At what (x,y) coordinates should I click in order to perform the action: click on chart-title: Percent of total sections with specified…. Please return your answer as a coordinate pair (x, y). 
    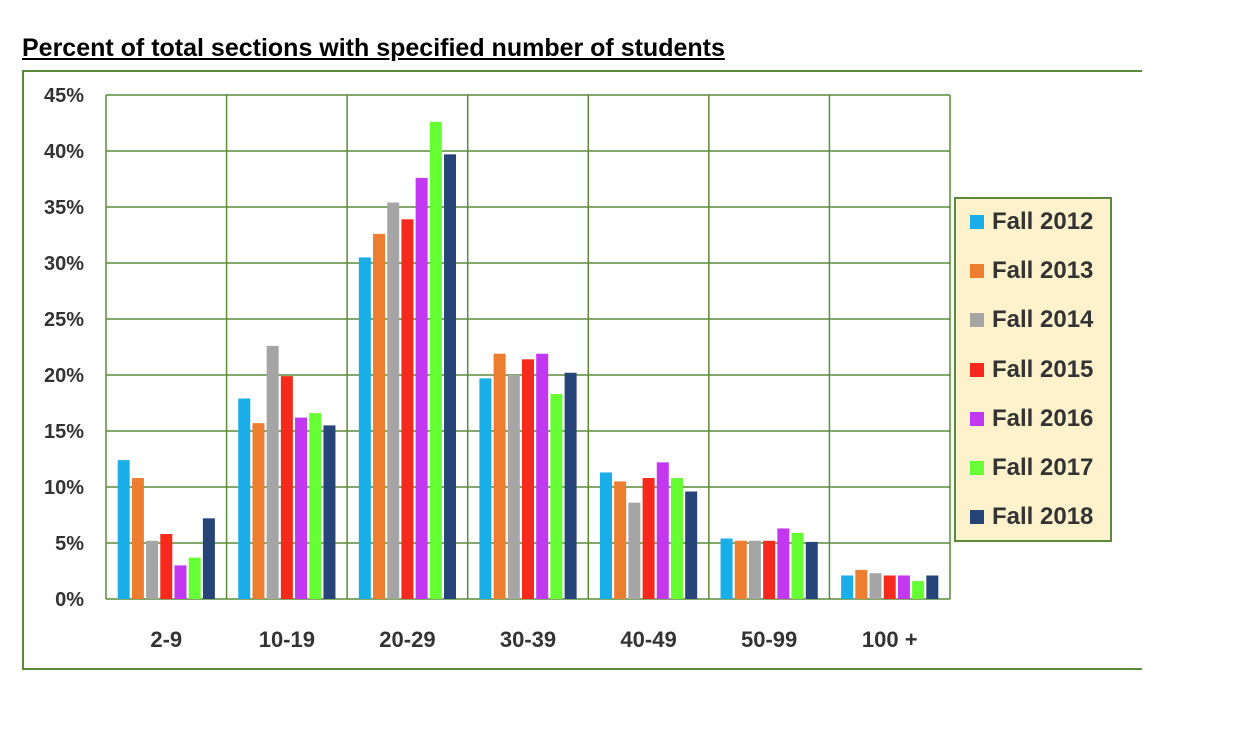
    Looking at the image, I should click on (373, 48).